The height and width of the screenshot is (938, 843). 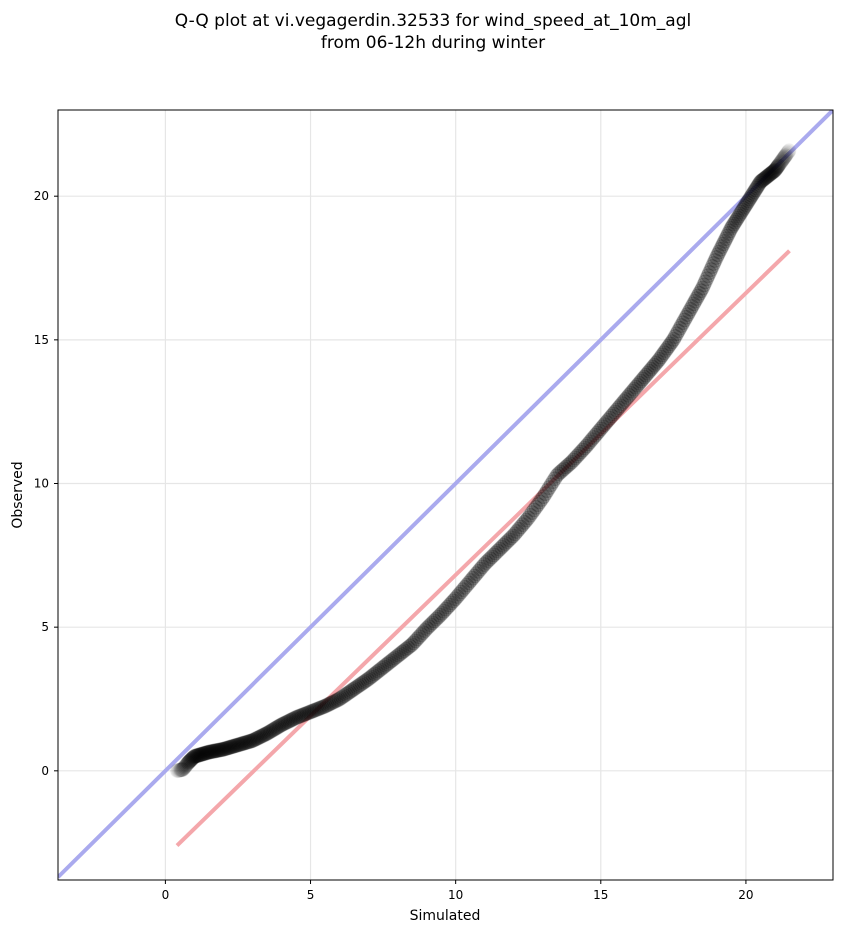 I want to click on chart-title-line-2: from 06-12h during winter, so click(x=433, y=43).